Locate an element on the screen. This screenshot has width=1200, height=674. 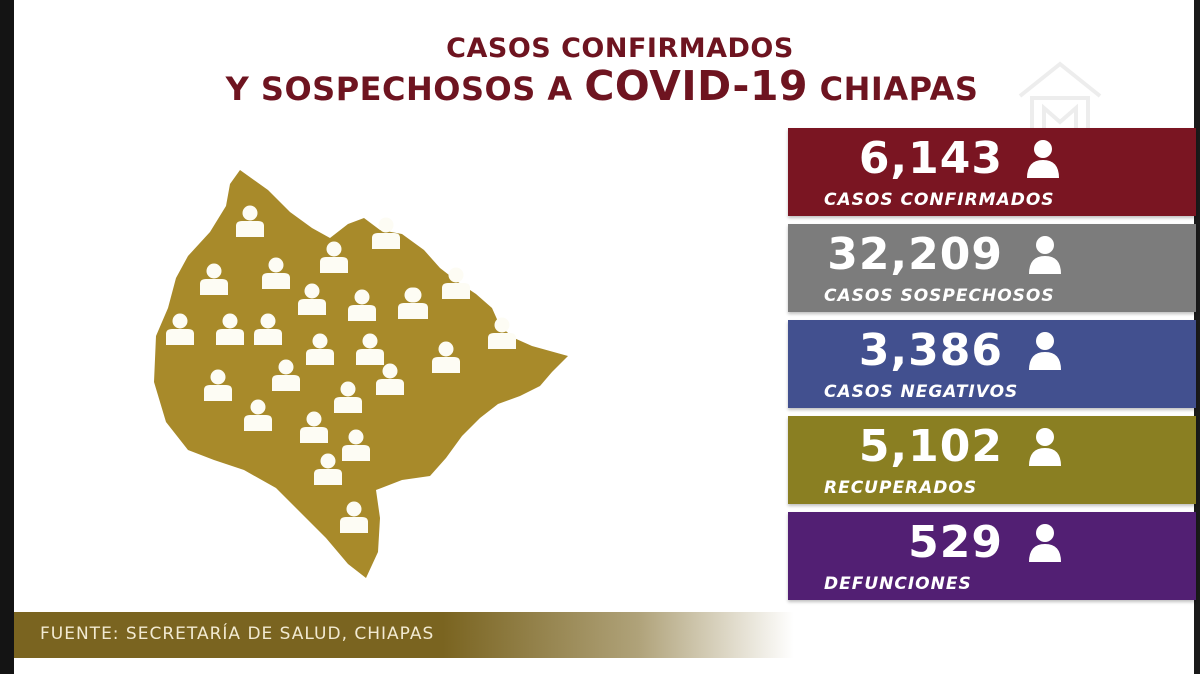
title-emphasis: COVID-19 is located at coordinates (696, 86).